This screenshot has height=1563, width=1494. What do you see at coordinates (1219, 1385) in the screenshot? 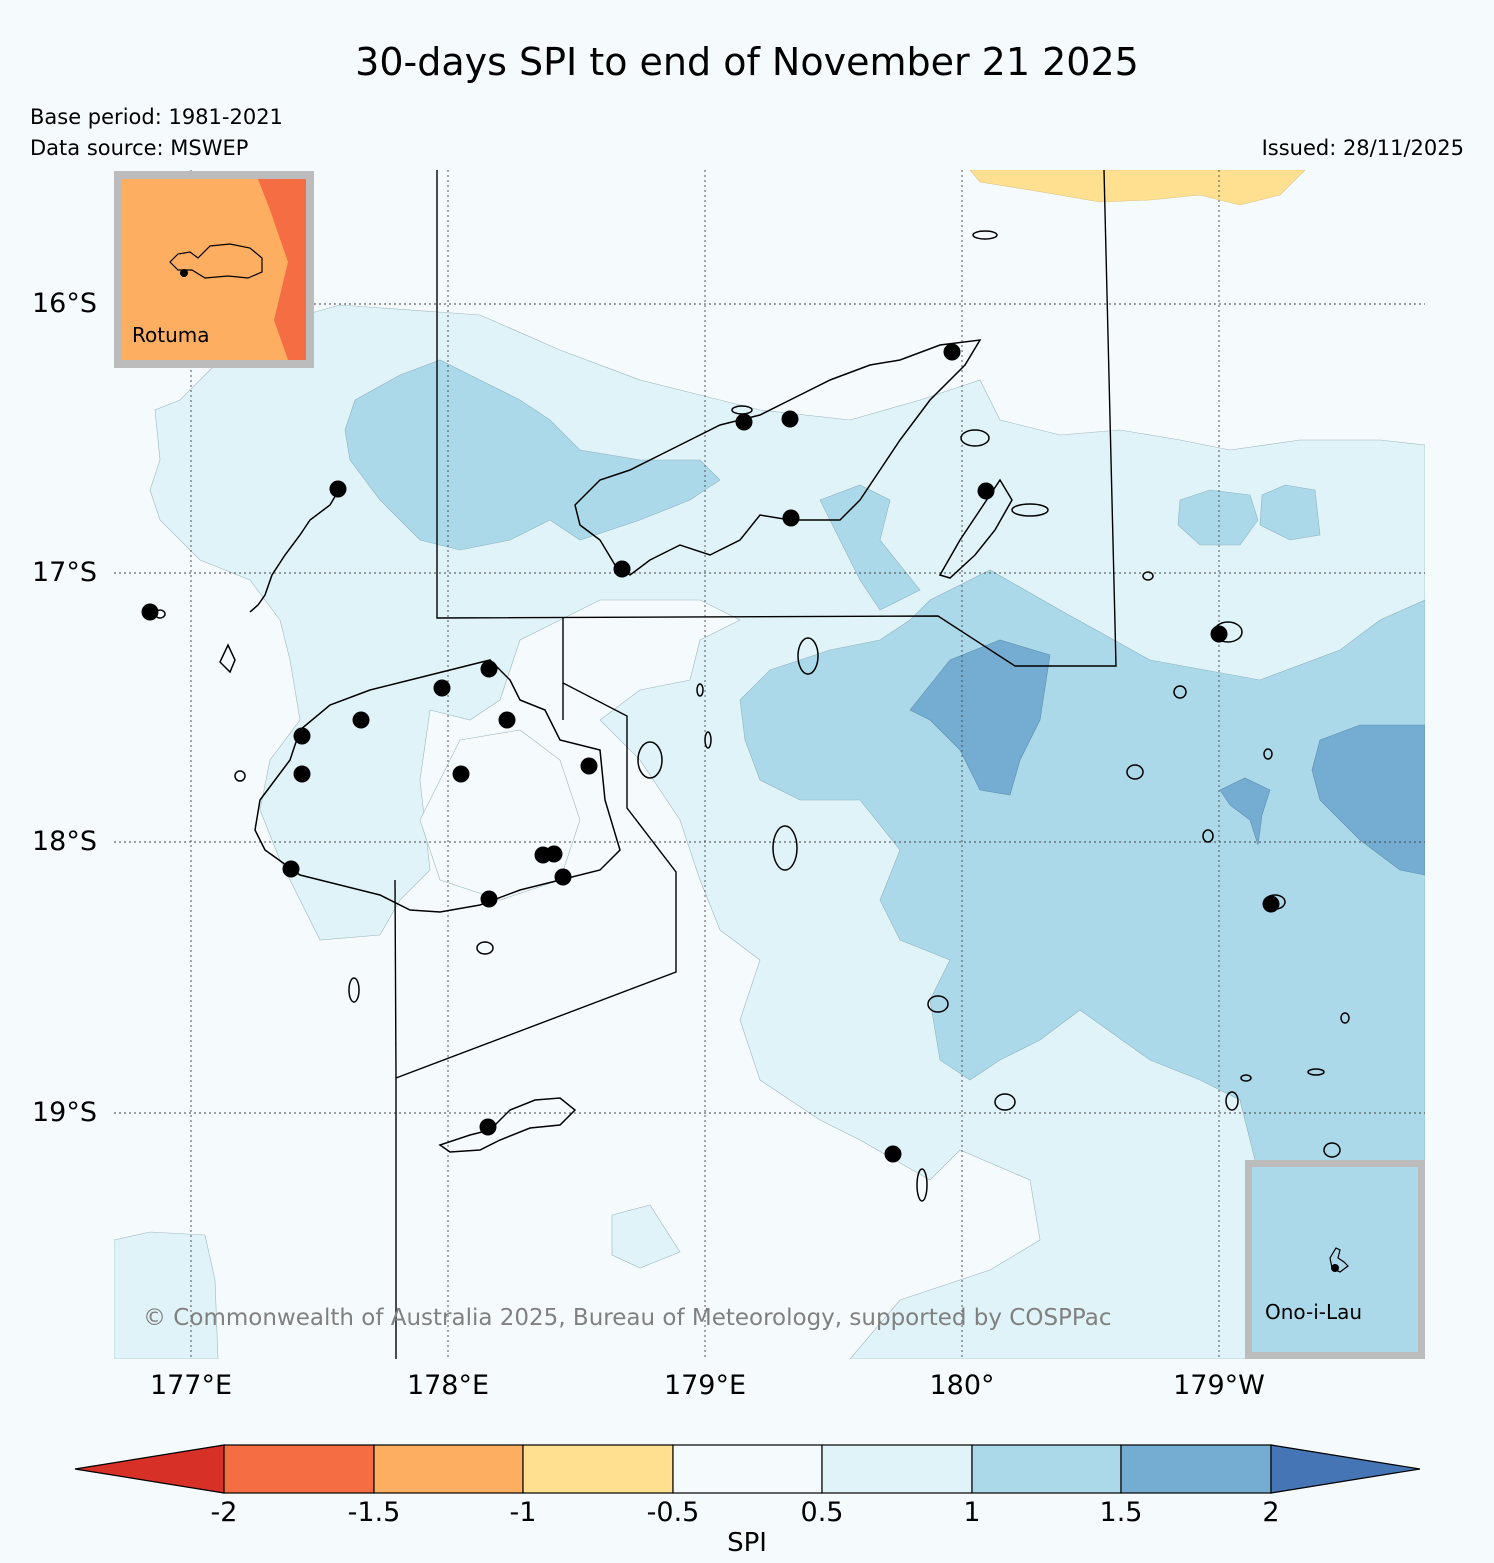
I see `lon-label: 179°W` at bounding box center [1219, 1385].